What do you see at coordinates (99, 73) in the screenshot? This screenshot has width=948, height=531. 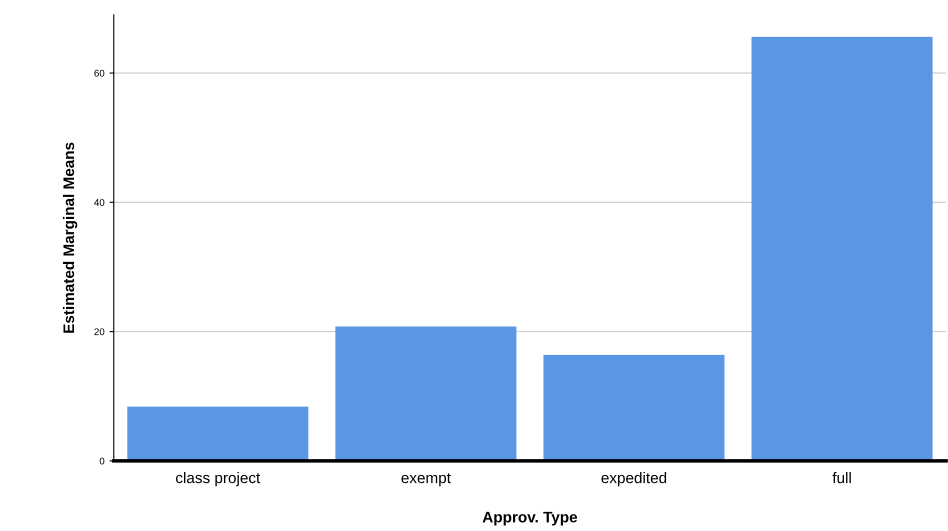 I see `y-tick-label: 60` at bounding box center [99, 73].